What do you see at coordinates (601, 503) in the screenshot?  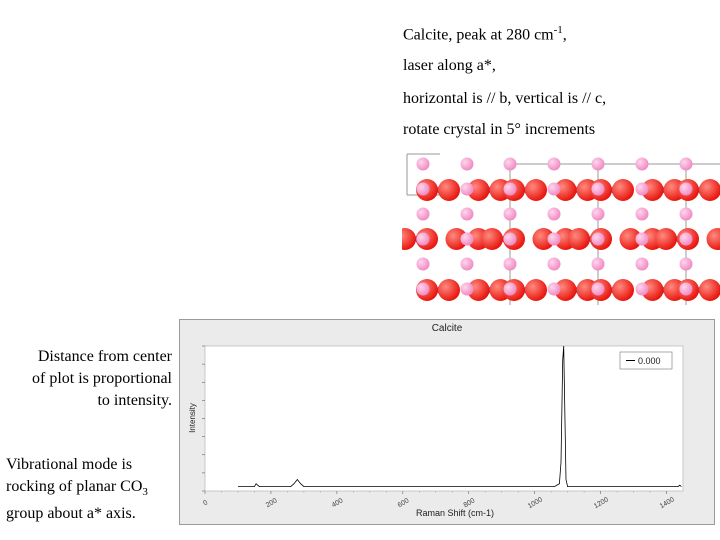 I see `x-tick-label: 1200` at bounding box center [601, 503].